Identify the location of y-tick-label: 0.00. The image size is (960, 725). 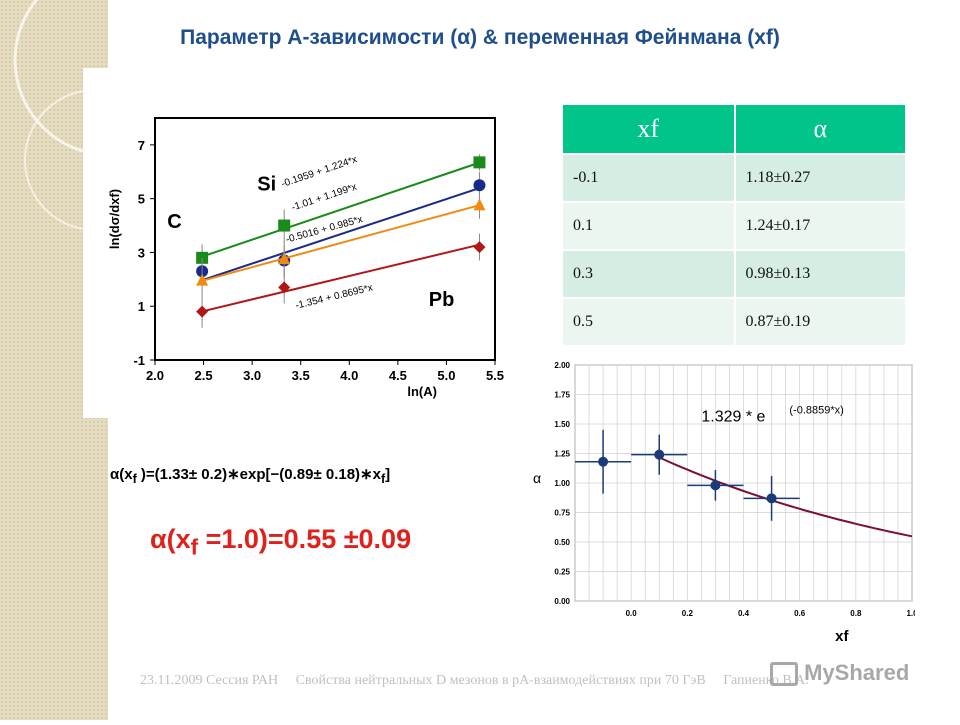
(562, 601).